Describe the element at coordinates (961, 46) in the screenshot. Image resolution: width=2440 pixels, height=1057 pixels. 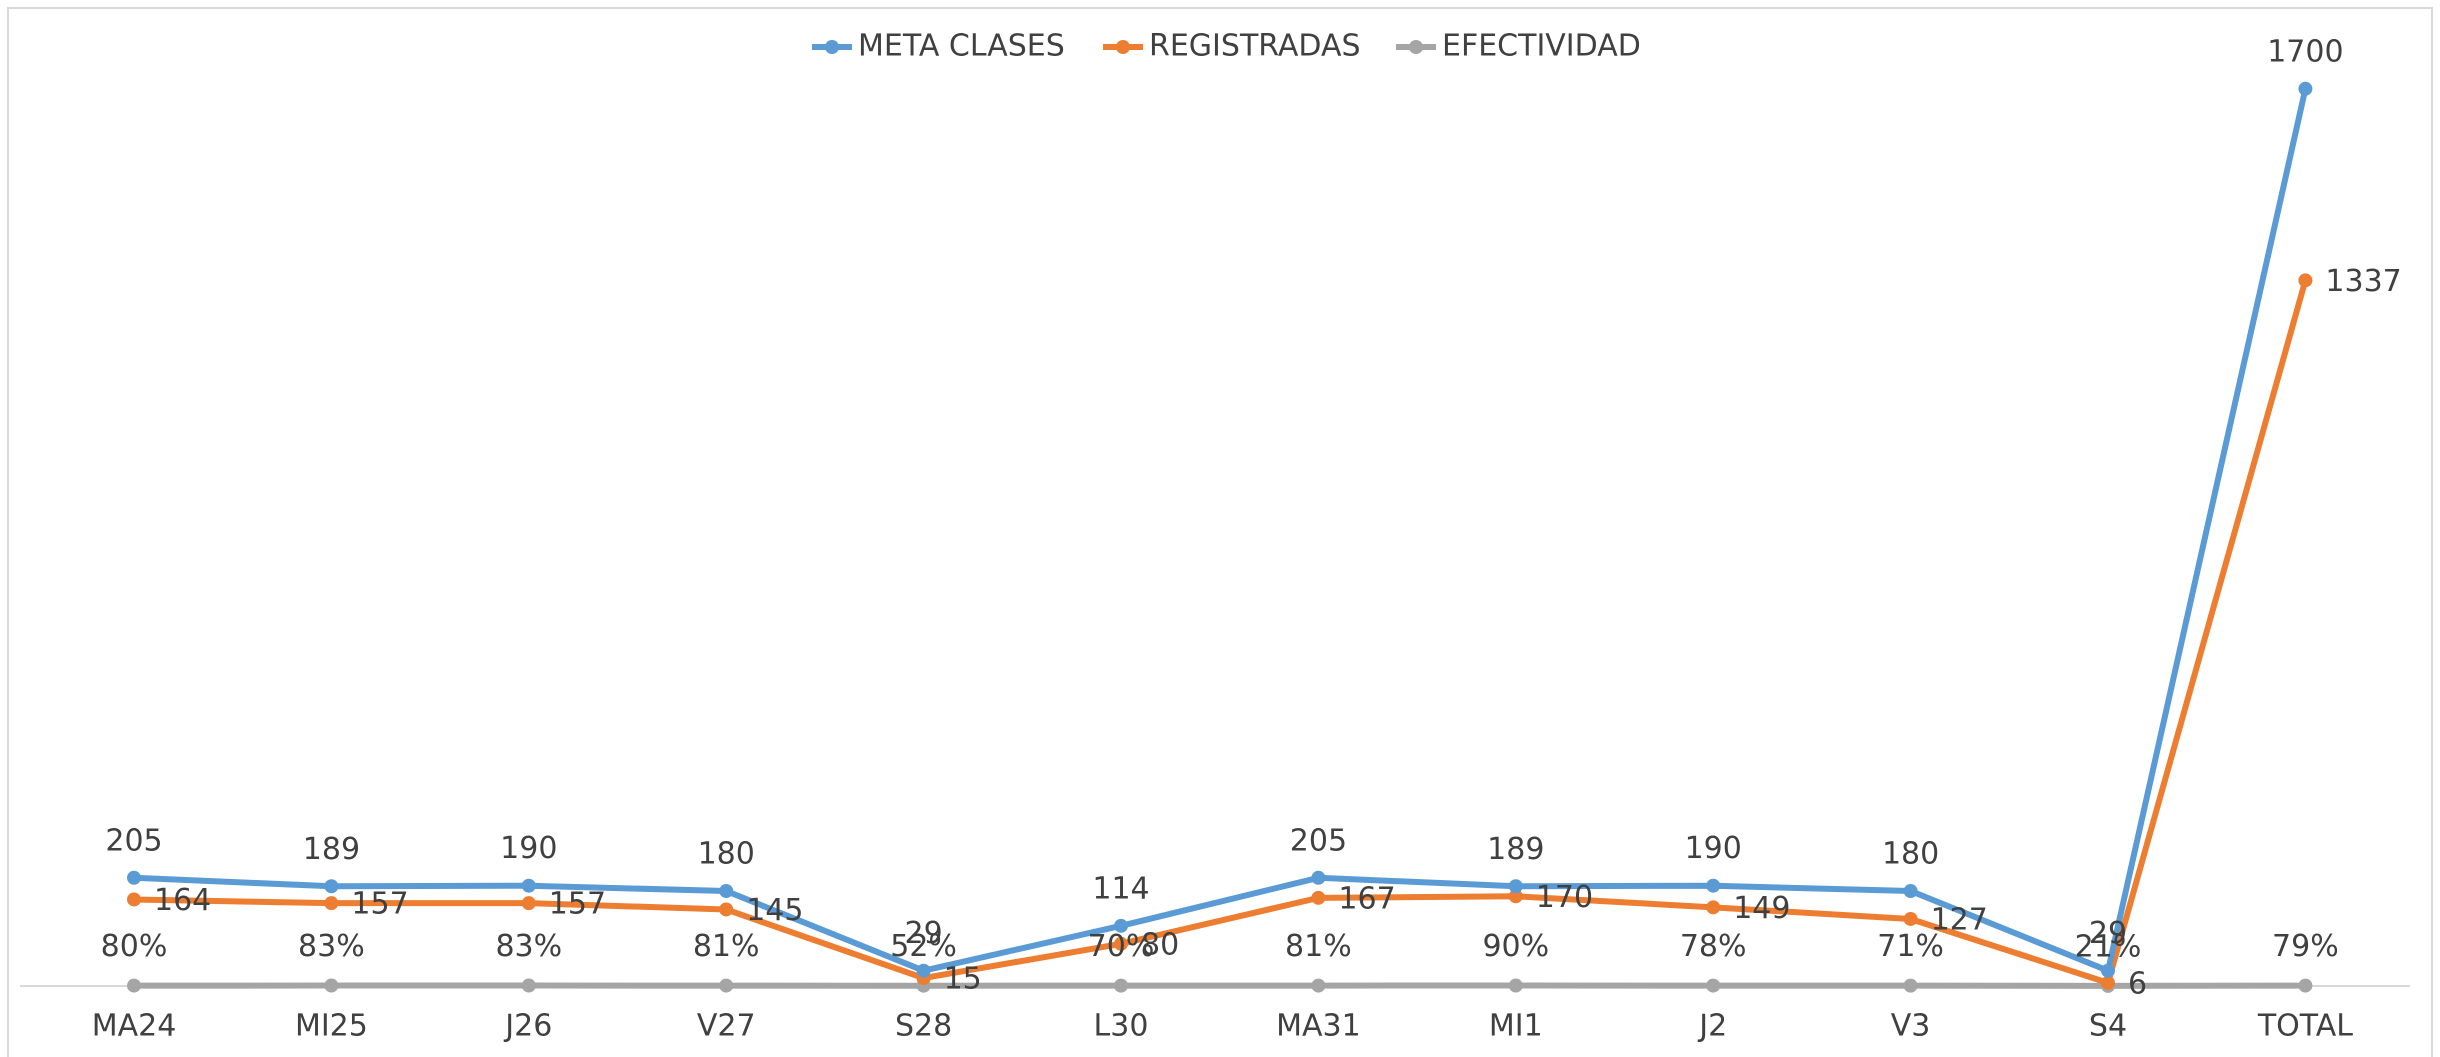
I see `legend-label: META CLASES` at that location.